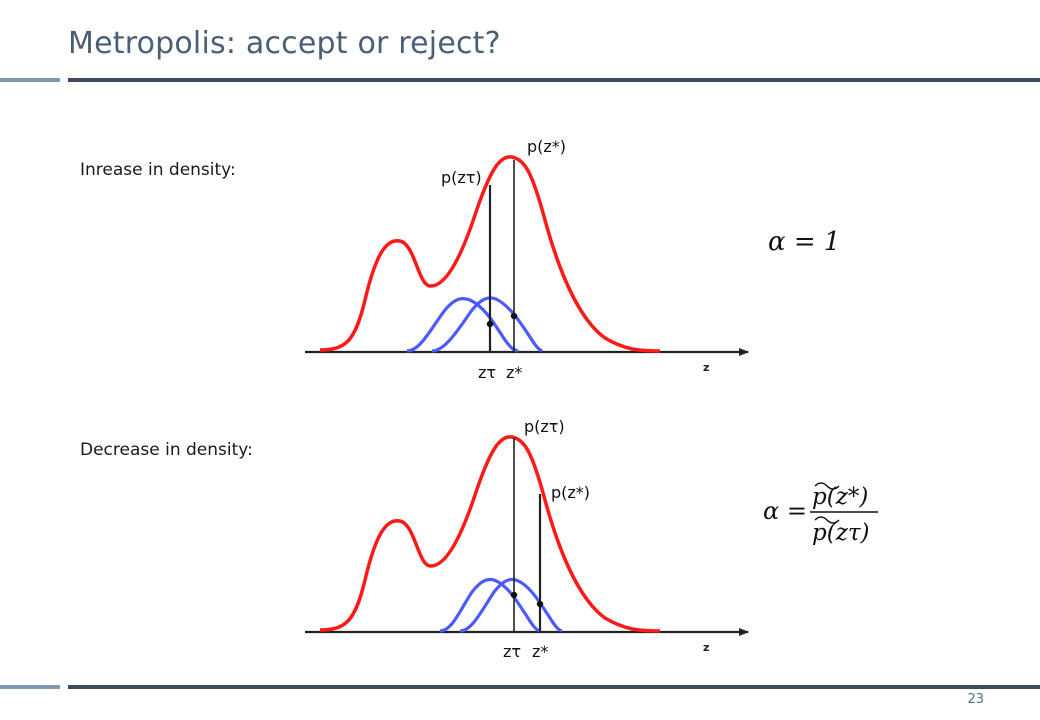  I want to click on footer-rule-accent, so click(30, 687).